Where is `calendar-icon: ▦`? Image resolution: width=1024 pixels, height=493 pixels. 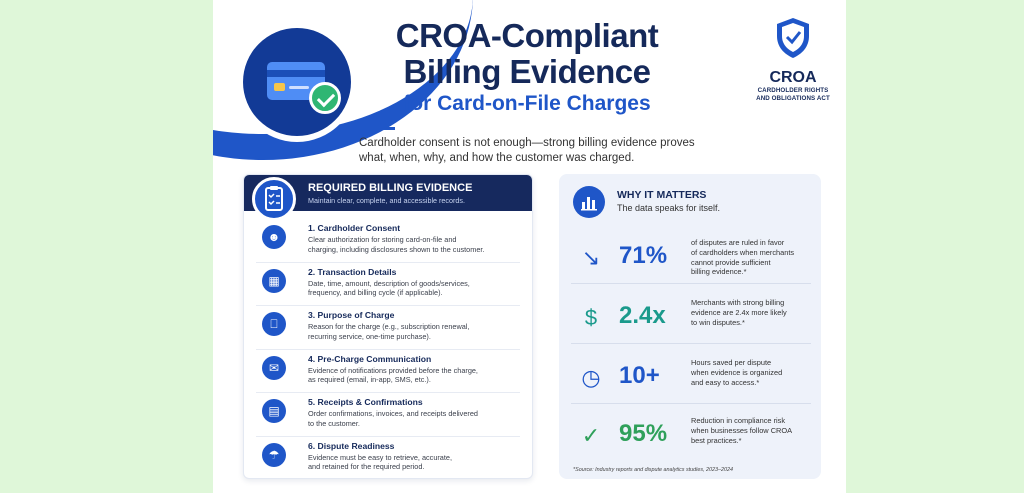
calendar-icon: ▦ is located at coordinates (274, 280).